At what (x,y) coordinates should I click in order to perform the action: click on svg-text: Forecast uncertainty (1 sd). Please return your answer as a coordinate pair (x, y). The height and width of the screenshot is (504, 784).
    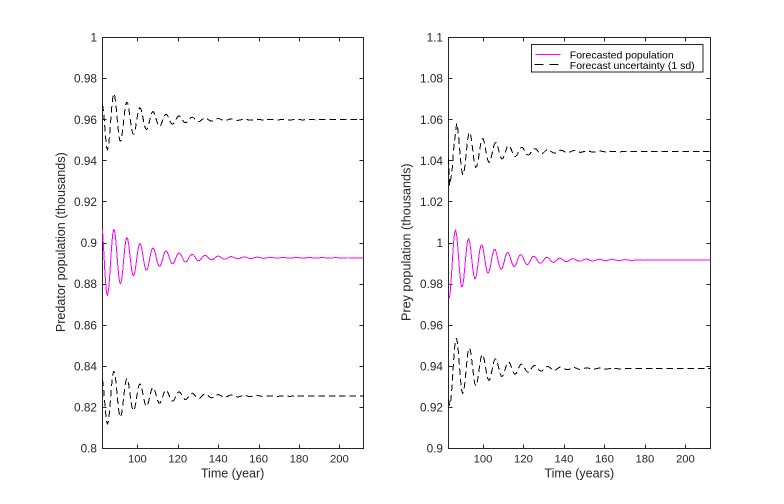
    Looking at the image, I should click on (632, 66).